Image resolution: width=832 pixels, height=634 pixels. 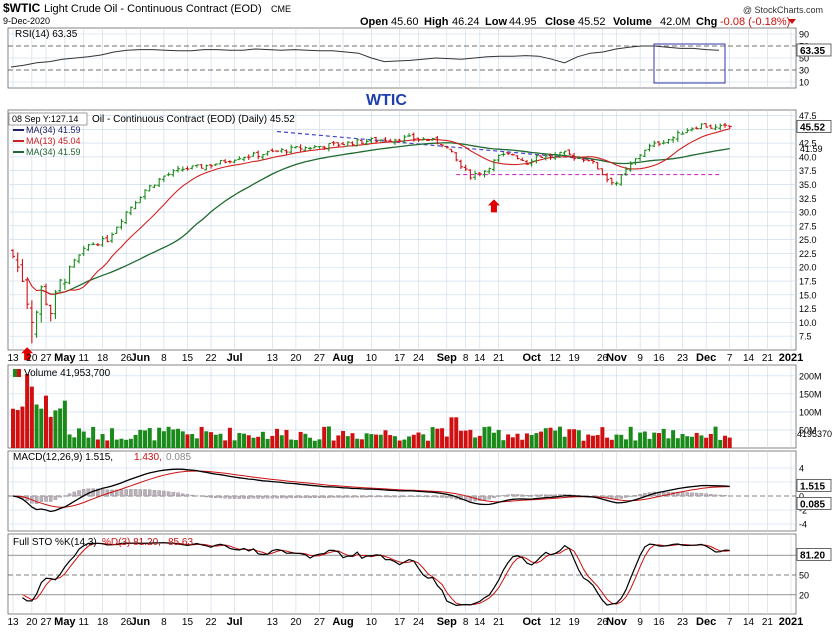 I want to click on price-tick-label: 27.5, so click(x=808, y=226).